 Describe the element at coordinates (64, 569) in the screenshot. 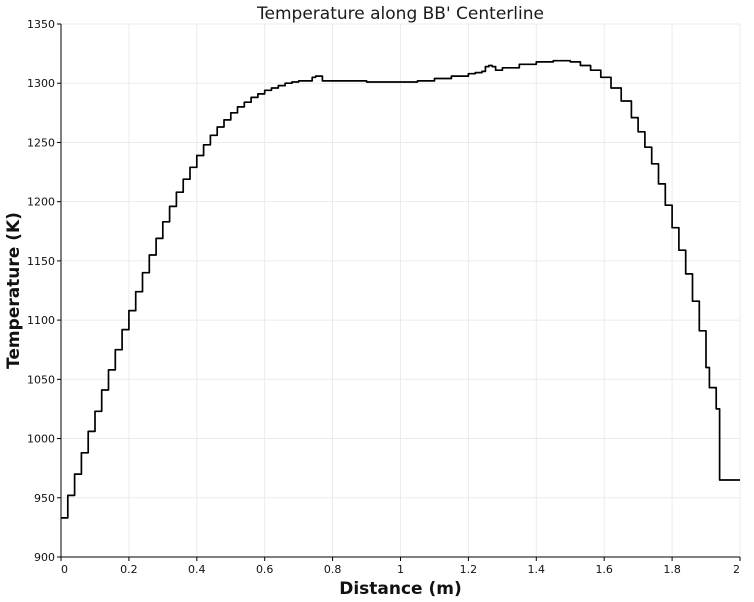

I see `x-tick-label: 0` at that location.